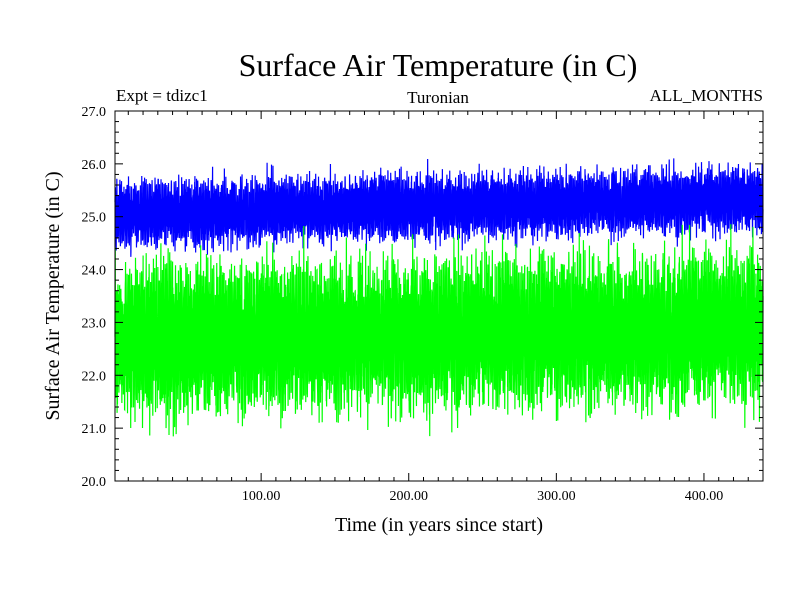 The height and width of the screenshot is (600, 800). What do you see at coordinates (162, 95) in the screenshot?
I see `experiment-label: Expt = tdizc1` at bounding box center [162, 95].